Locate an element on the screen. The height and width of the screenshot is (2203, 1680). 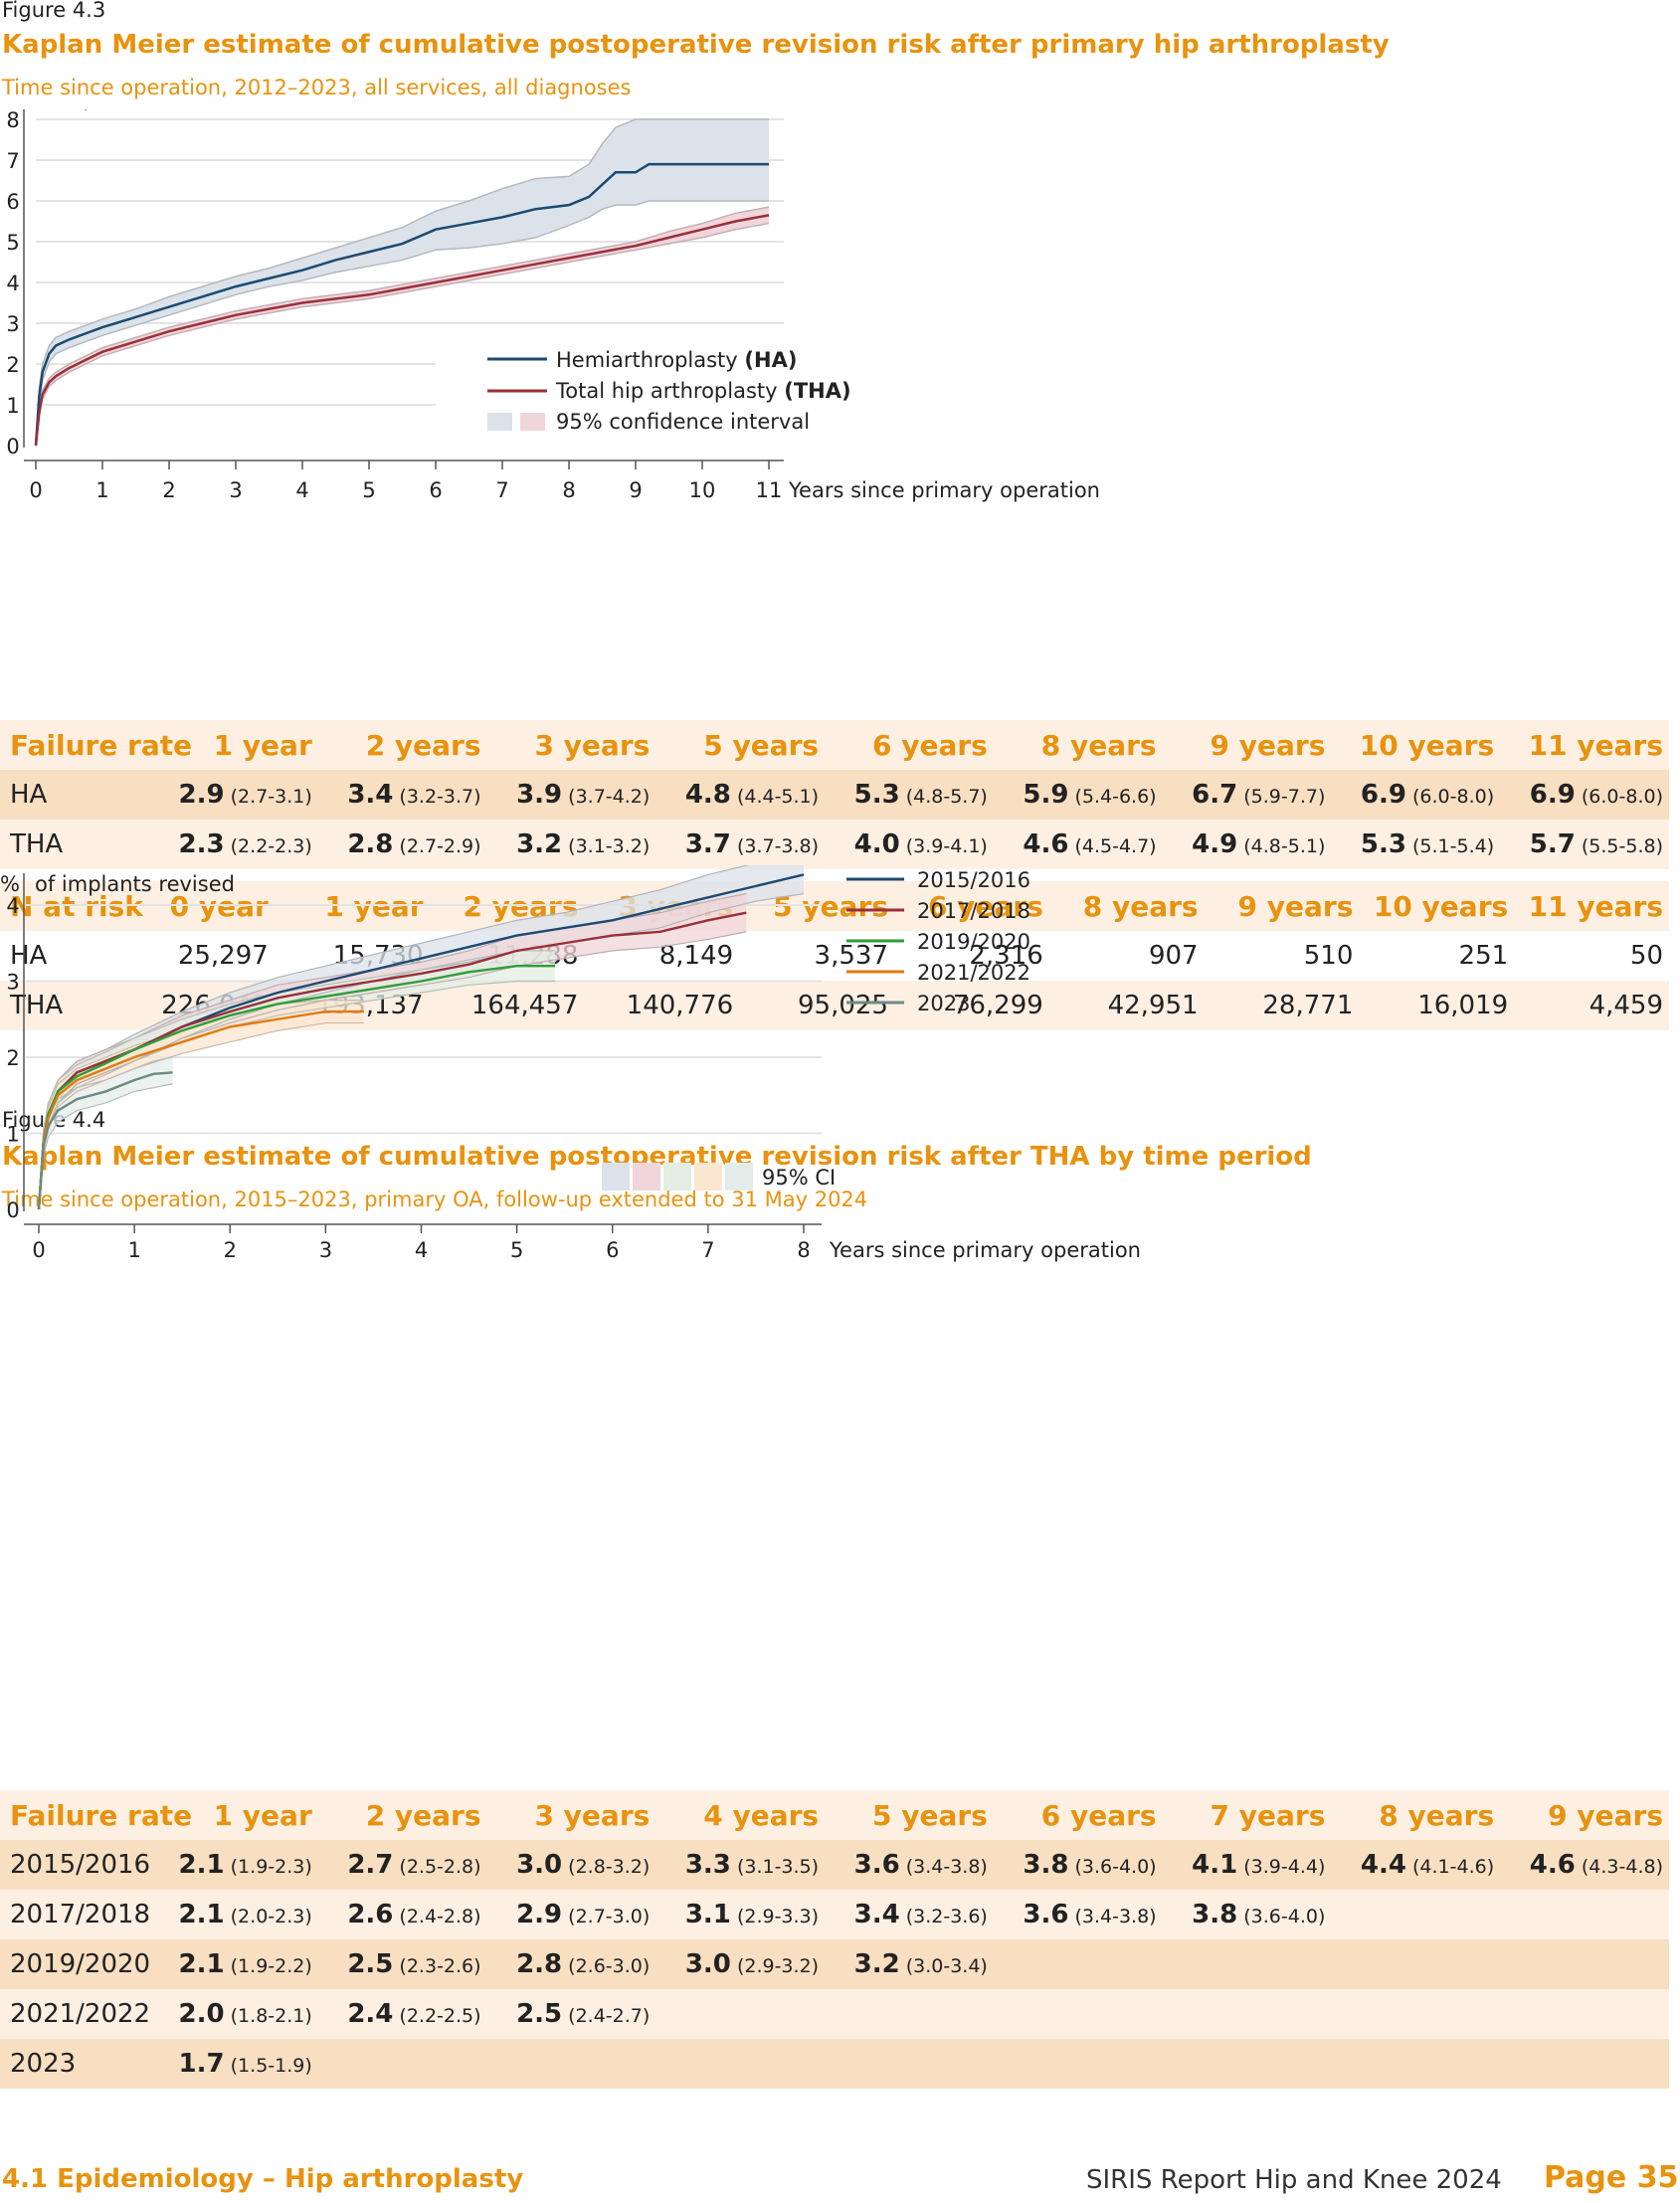
table-cell: 28,771 is located at coordinates (1308, 1005).